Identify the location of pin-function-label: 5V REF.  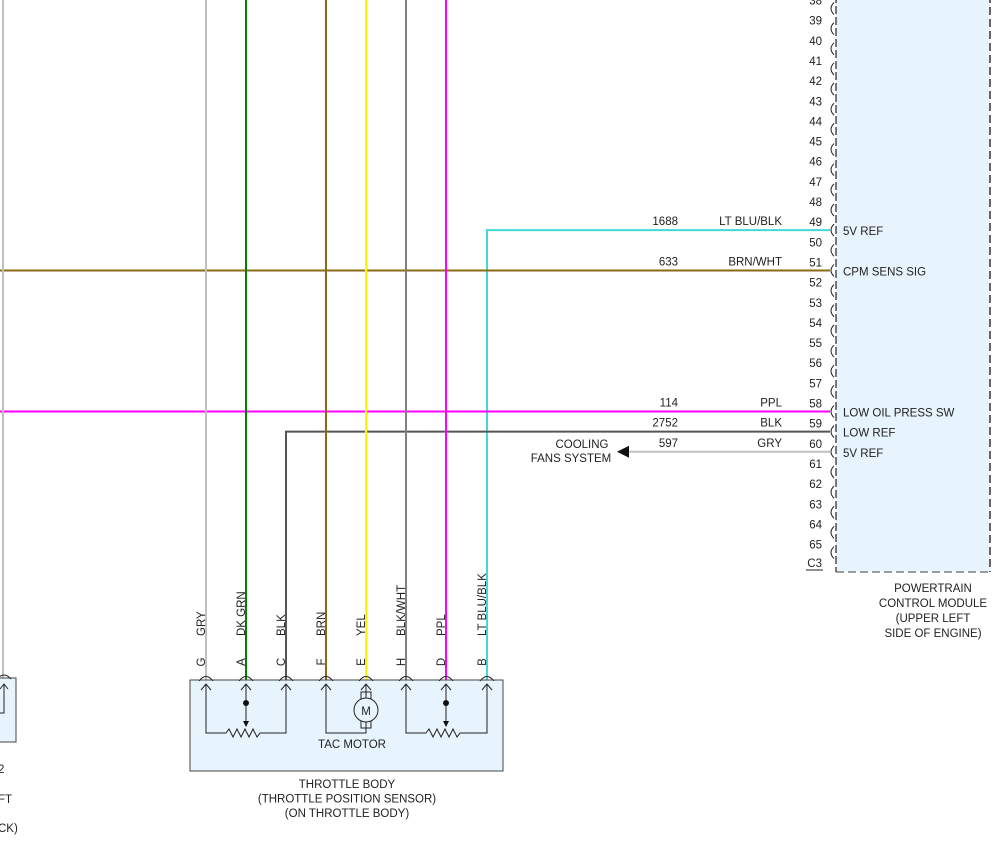
(863, 454).